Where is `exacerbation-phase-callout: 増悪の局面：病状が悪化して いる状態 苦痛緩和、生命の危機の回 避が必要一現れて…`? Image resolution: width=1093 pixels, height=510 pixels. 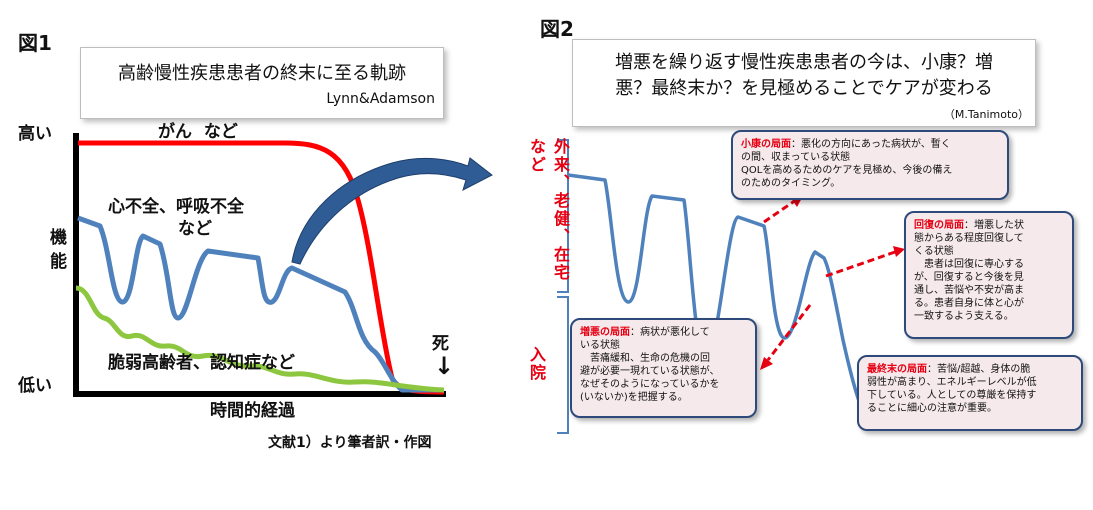 exacerbation-phase-callout: 増悪の局面：病状が悪化して いる状態 苦痛緩和、生命の危機の回 避が必要一現れて… is located at coordinates (663, 368).